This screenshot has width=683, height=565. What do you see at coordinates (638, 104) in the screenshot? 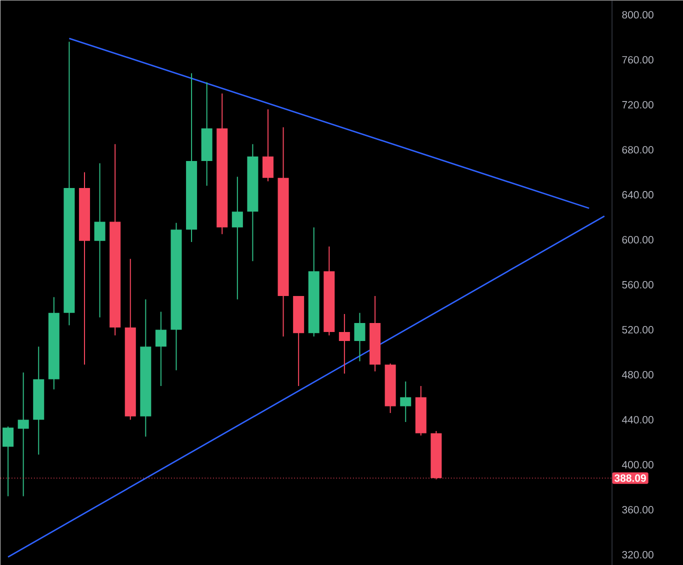
I see `y-tick-label: 720.00` at bounding box center [638, 104].